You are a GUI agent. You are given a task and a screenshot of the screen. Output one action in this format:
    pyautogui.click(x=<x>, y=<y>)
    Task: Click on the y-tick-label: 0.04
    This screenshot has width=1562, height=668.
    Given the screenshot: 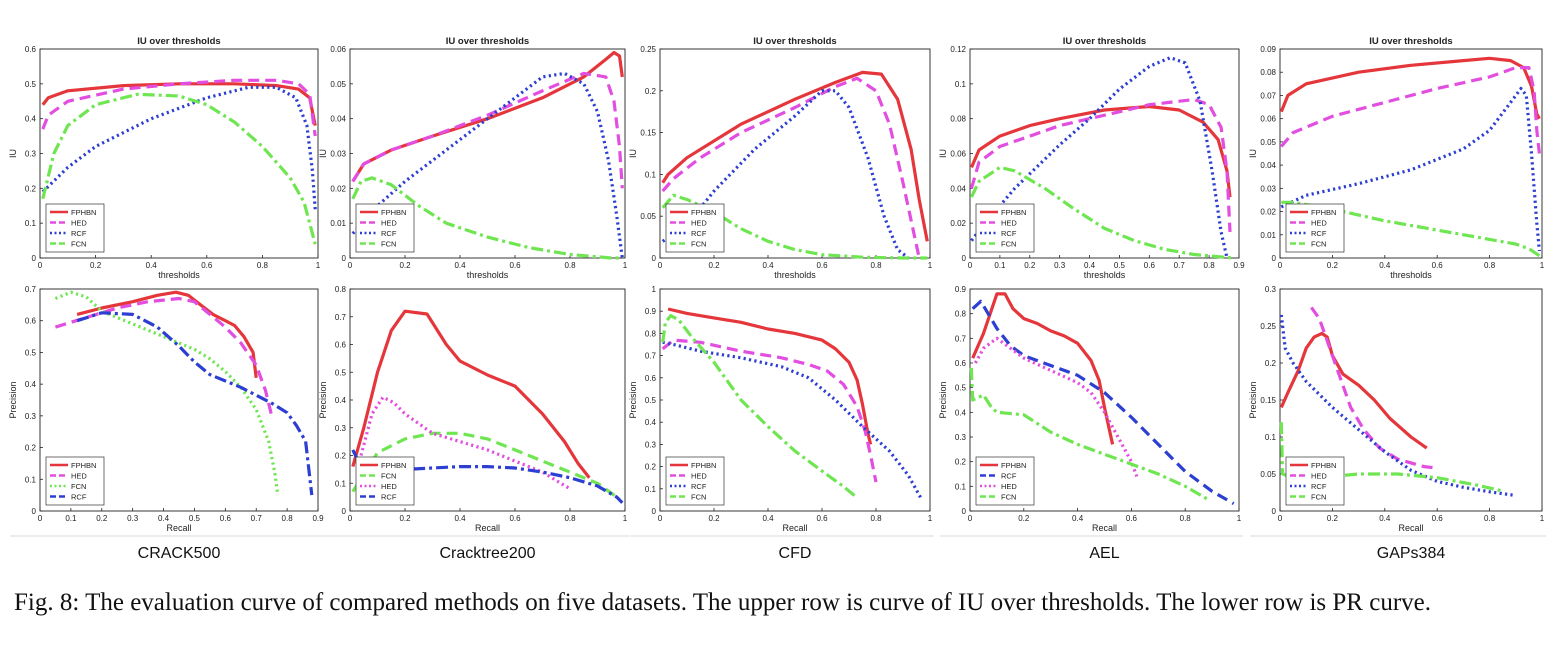 What is the action you would take?
    pyautogui.click(x=338, y=119)
    